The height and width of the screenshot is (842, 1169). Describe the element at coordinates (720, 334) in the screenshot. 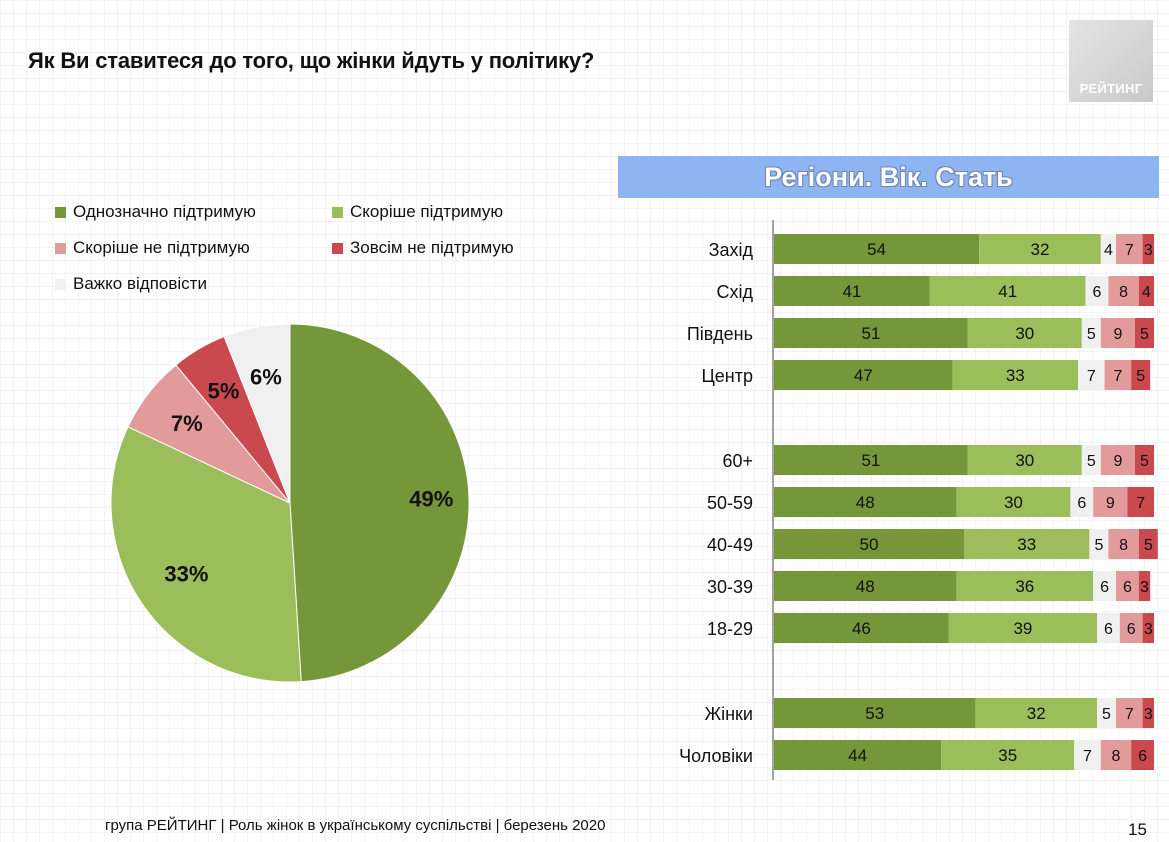

I see `category-label: Південь` at that location.